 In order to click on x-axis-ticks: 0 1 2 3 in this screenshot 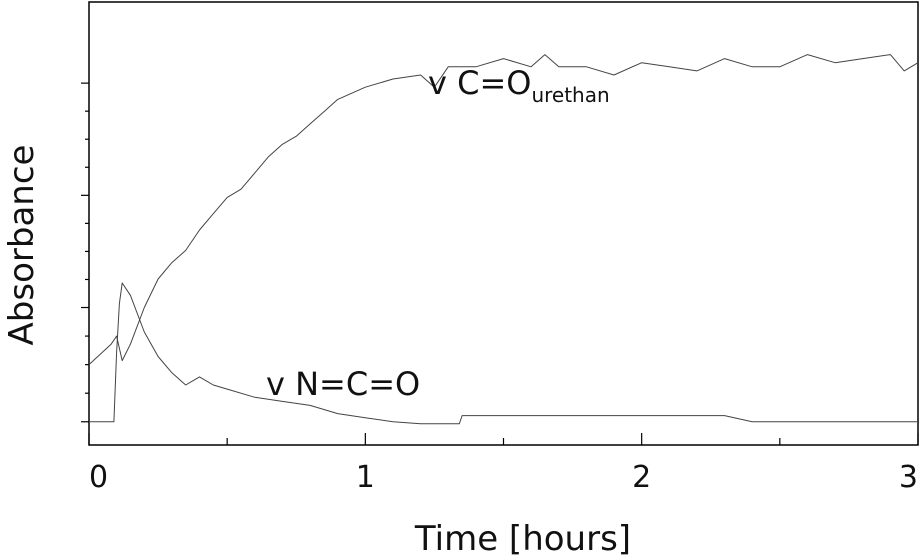, I will do `click(503, 464)`.